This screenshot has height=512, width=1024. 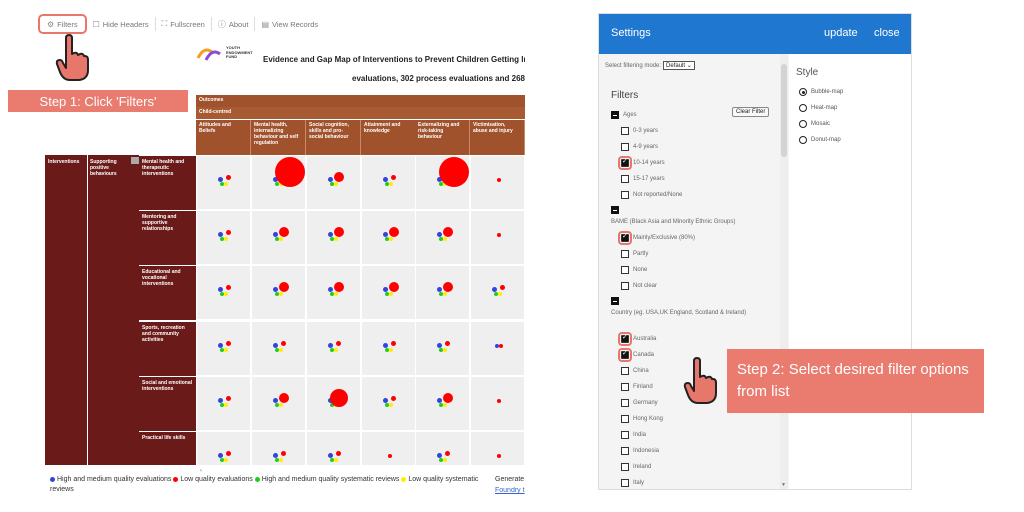 What do you see at coordinates (818, 108) in the screenshot?
I see `style-option: Heat-map` at bounding box center [818, 108].